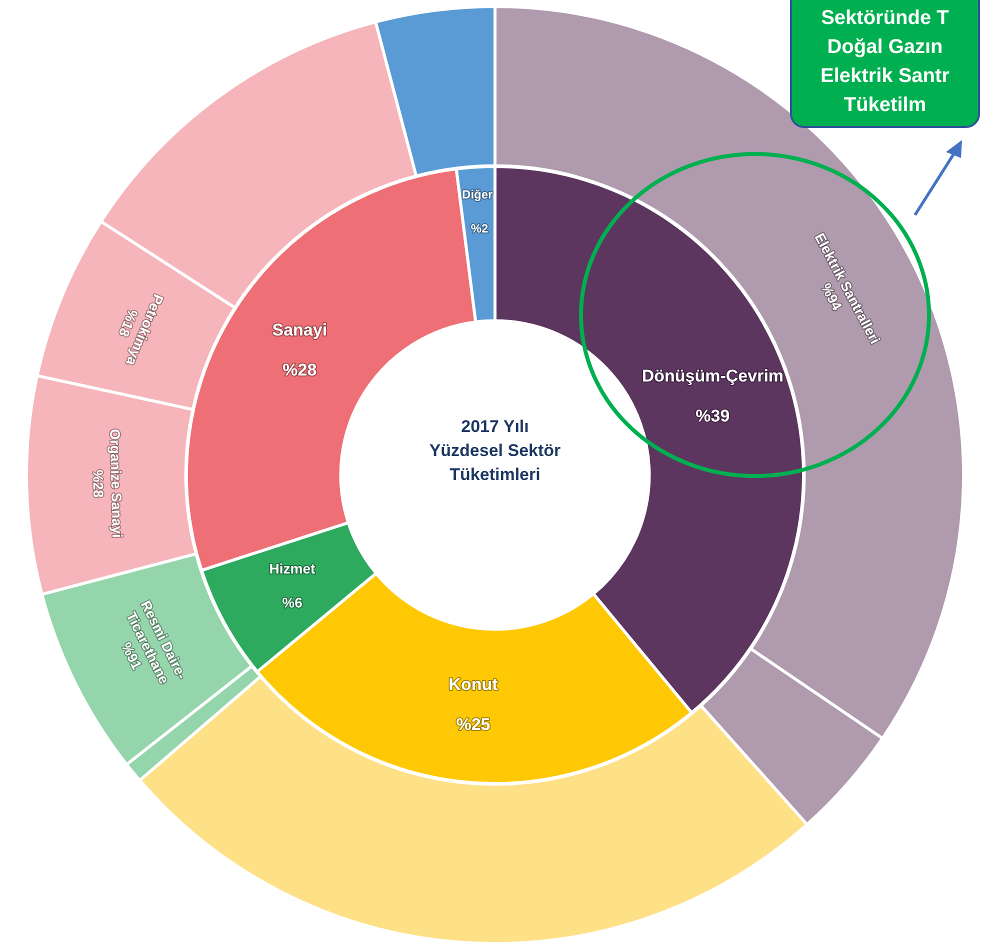 The image size is (987, 947). What do you see at coordinates (299, 370) in the screenshot?
I see `data-label: %28` at bounding box center [299, 370].